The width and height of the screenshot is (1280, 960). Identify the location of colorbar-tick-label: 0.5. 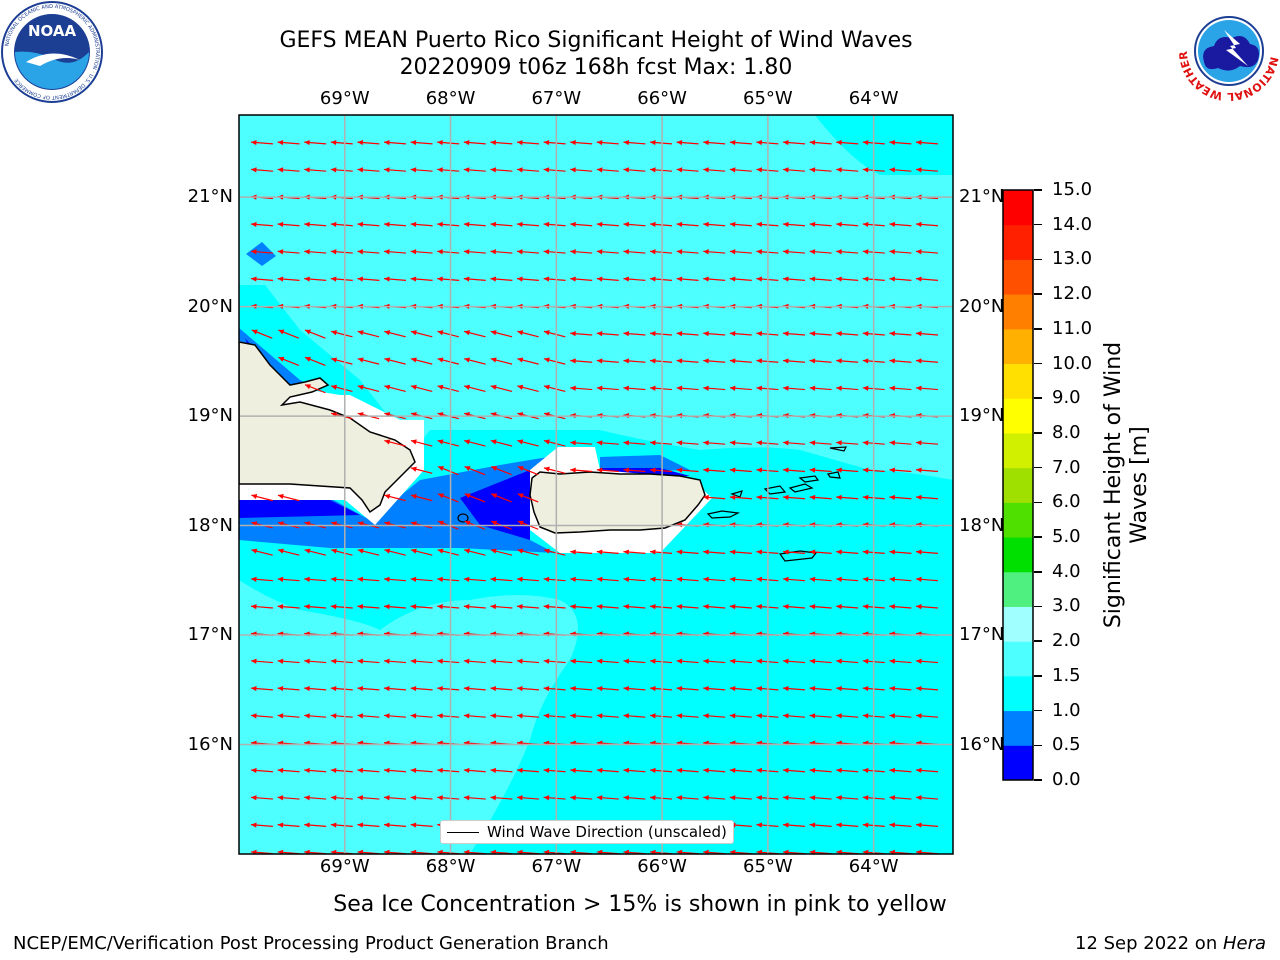
(1066, 745).